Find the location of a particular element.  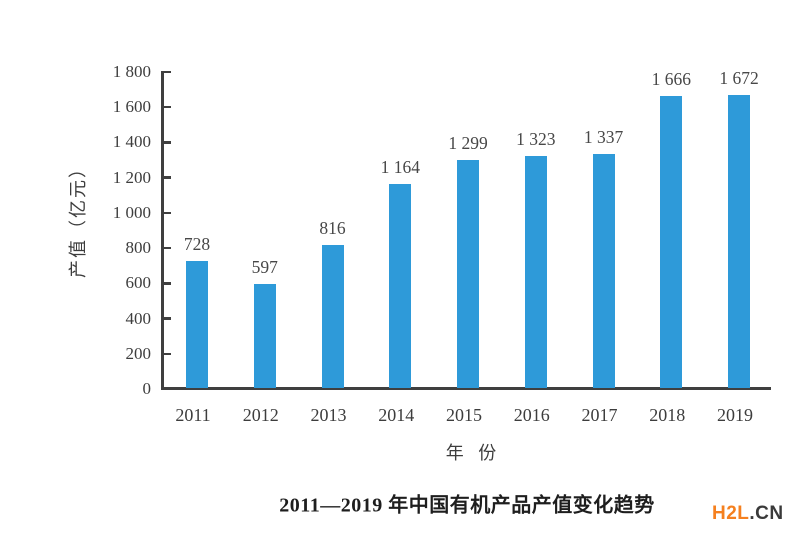

chart-caption: 2011—2019 年中国有机产品产值变化趋势 is located at coordinates (467, 505).